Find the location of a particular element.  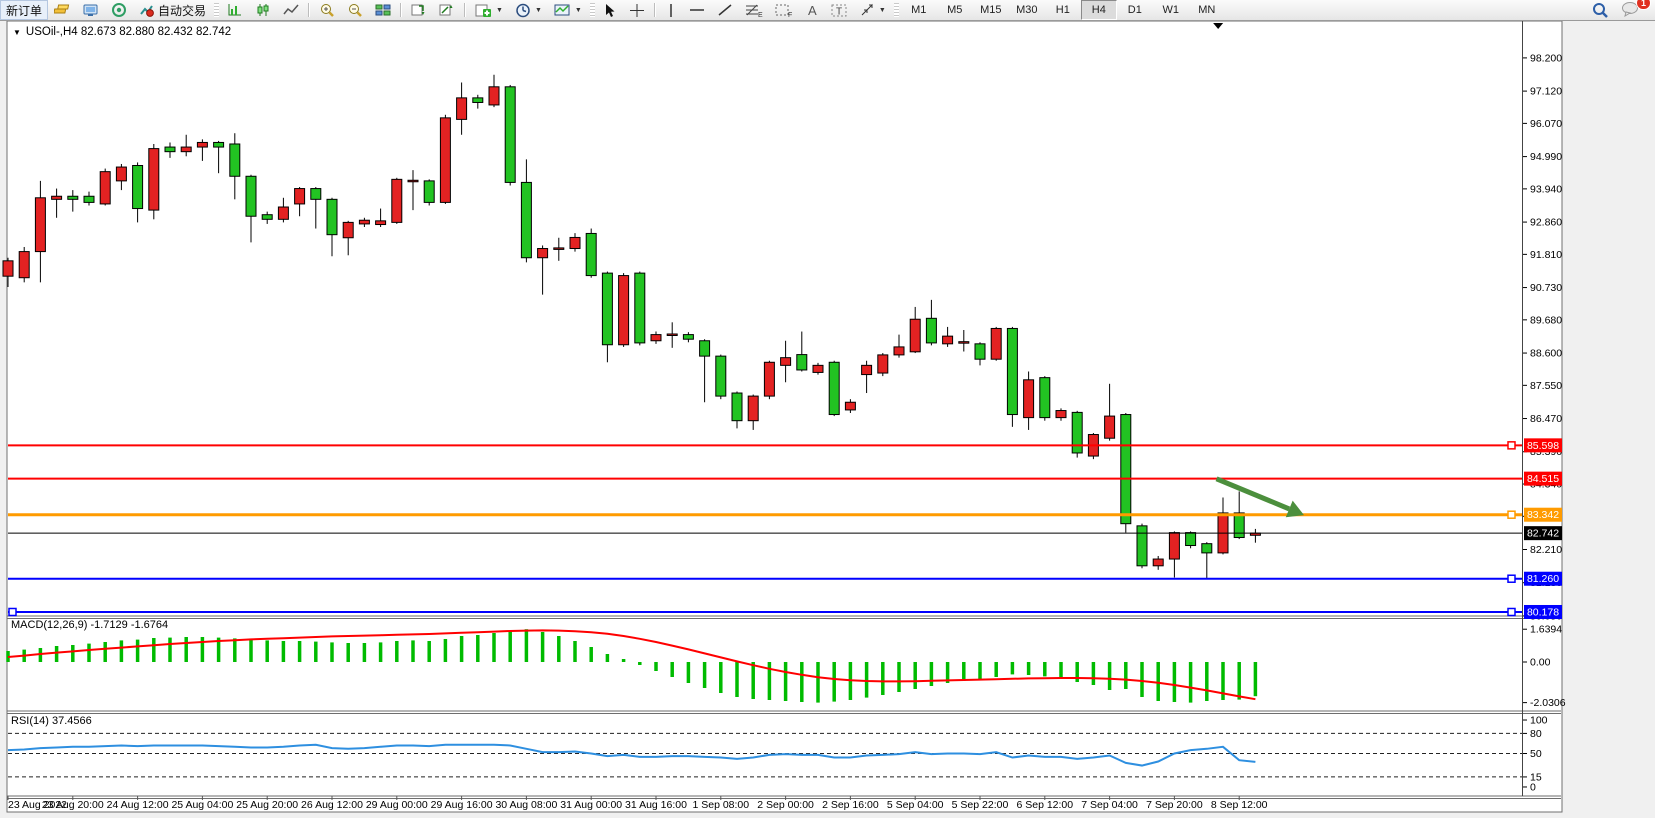

sound-icon is located at coordinates (119, 10).